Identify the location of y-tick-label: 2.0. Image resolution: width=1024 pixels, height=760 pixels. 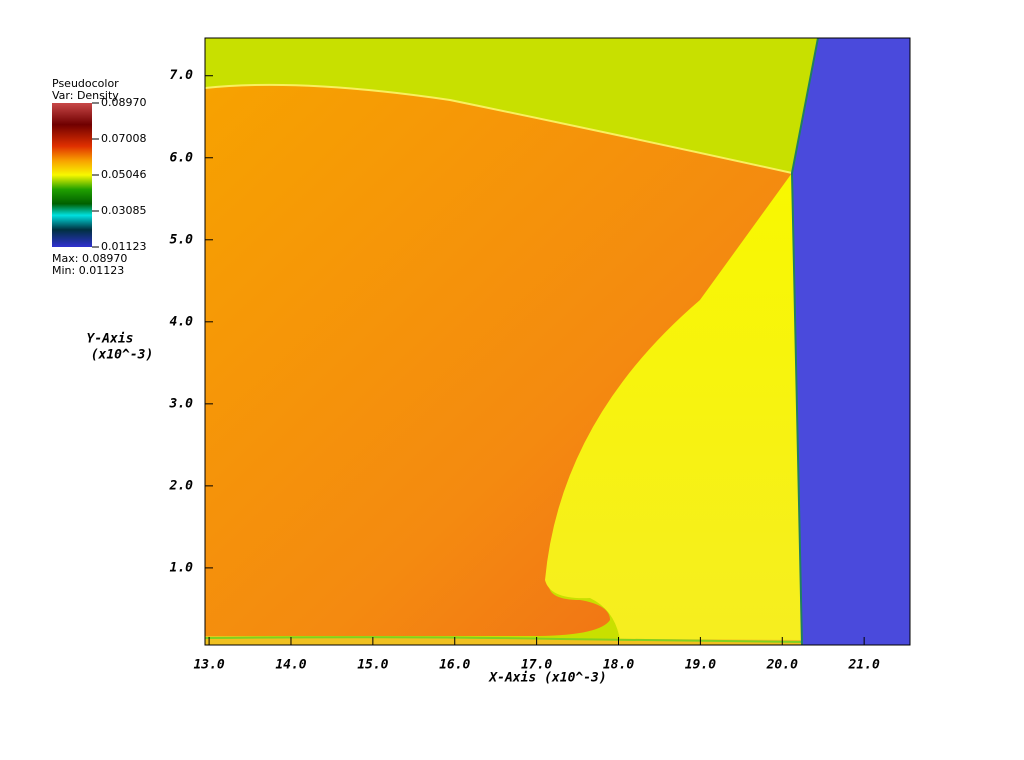
(181, 485).